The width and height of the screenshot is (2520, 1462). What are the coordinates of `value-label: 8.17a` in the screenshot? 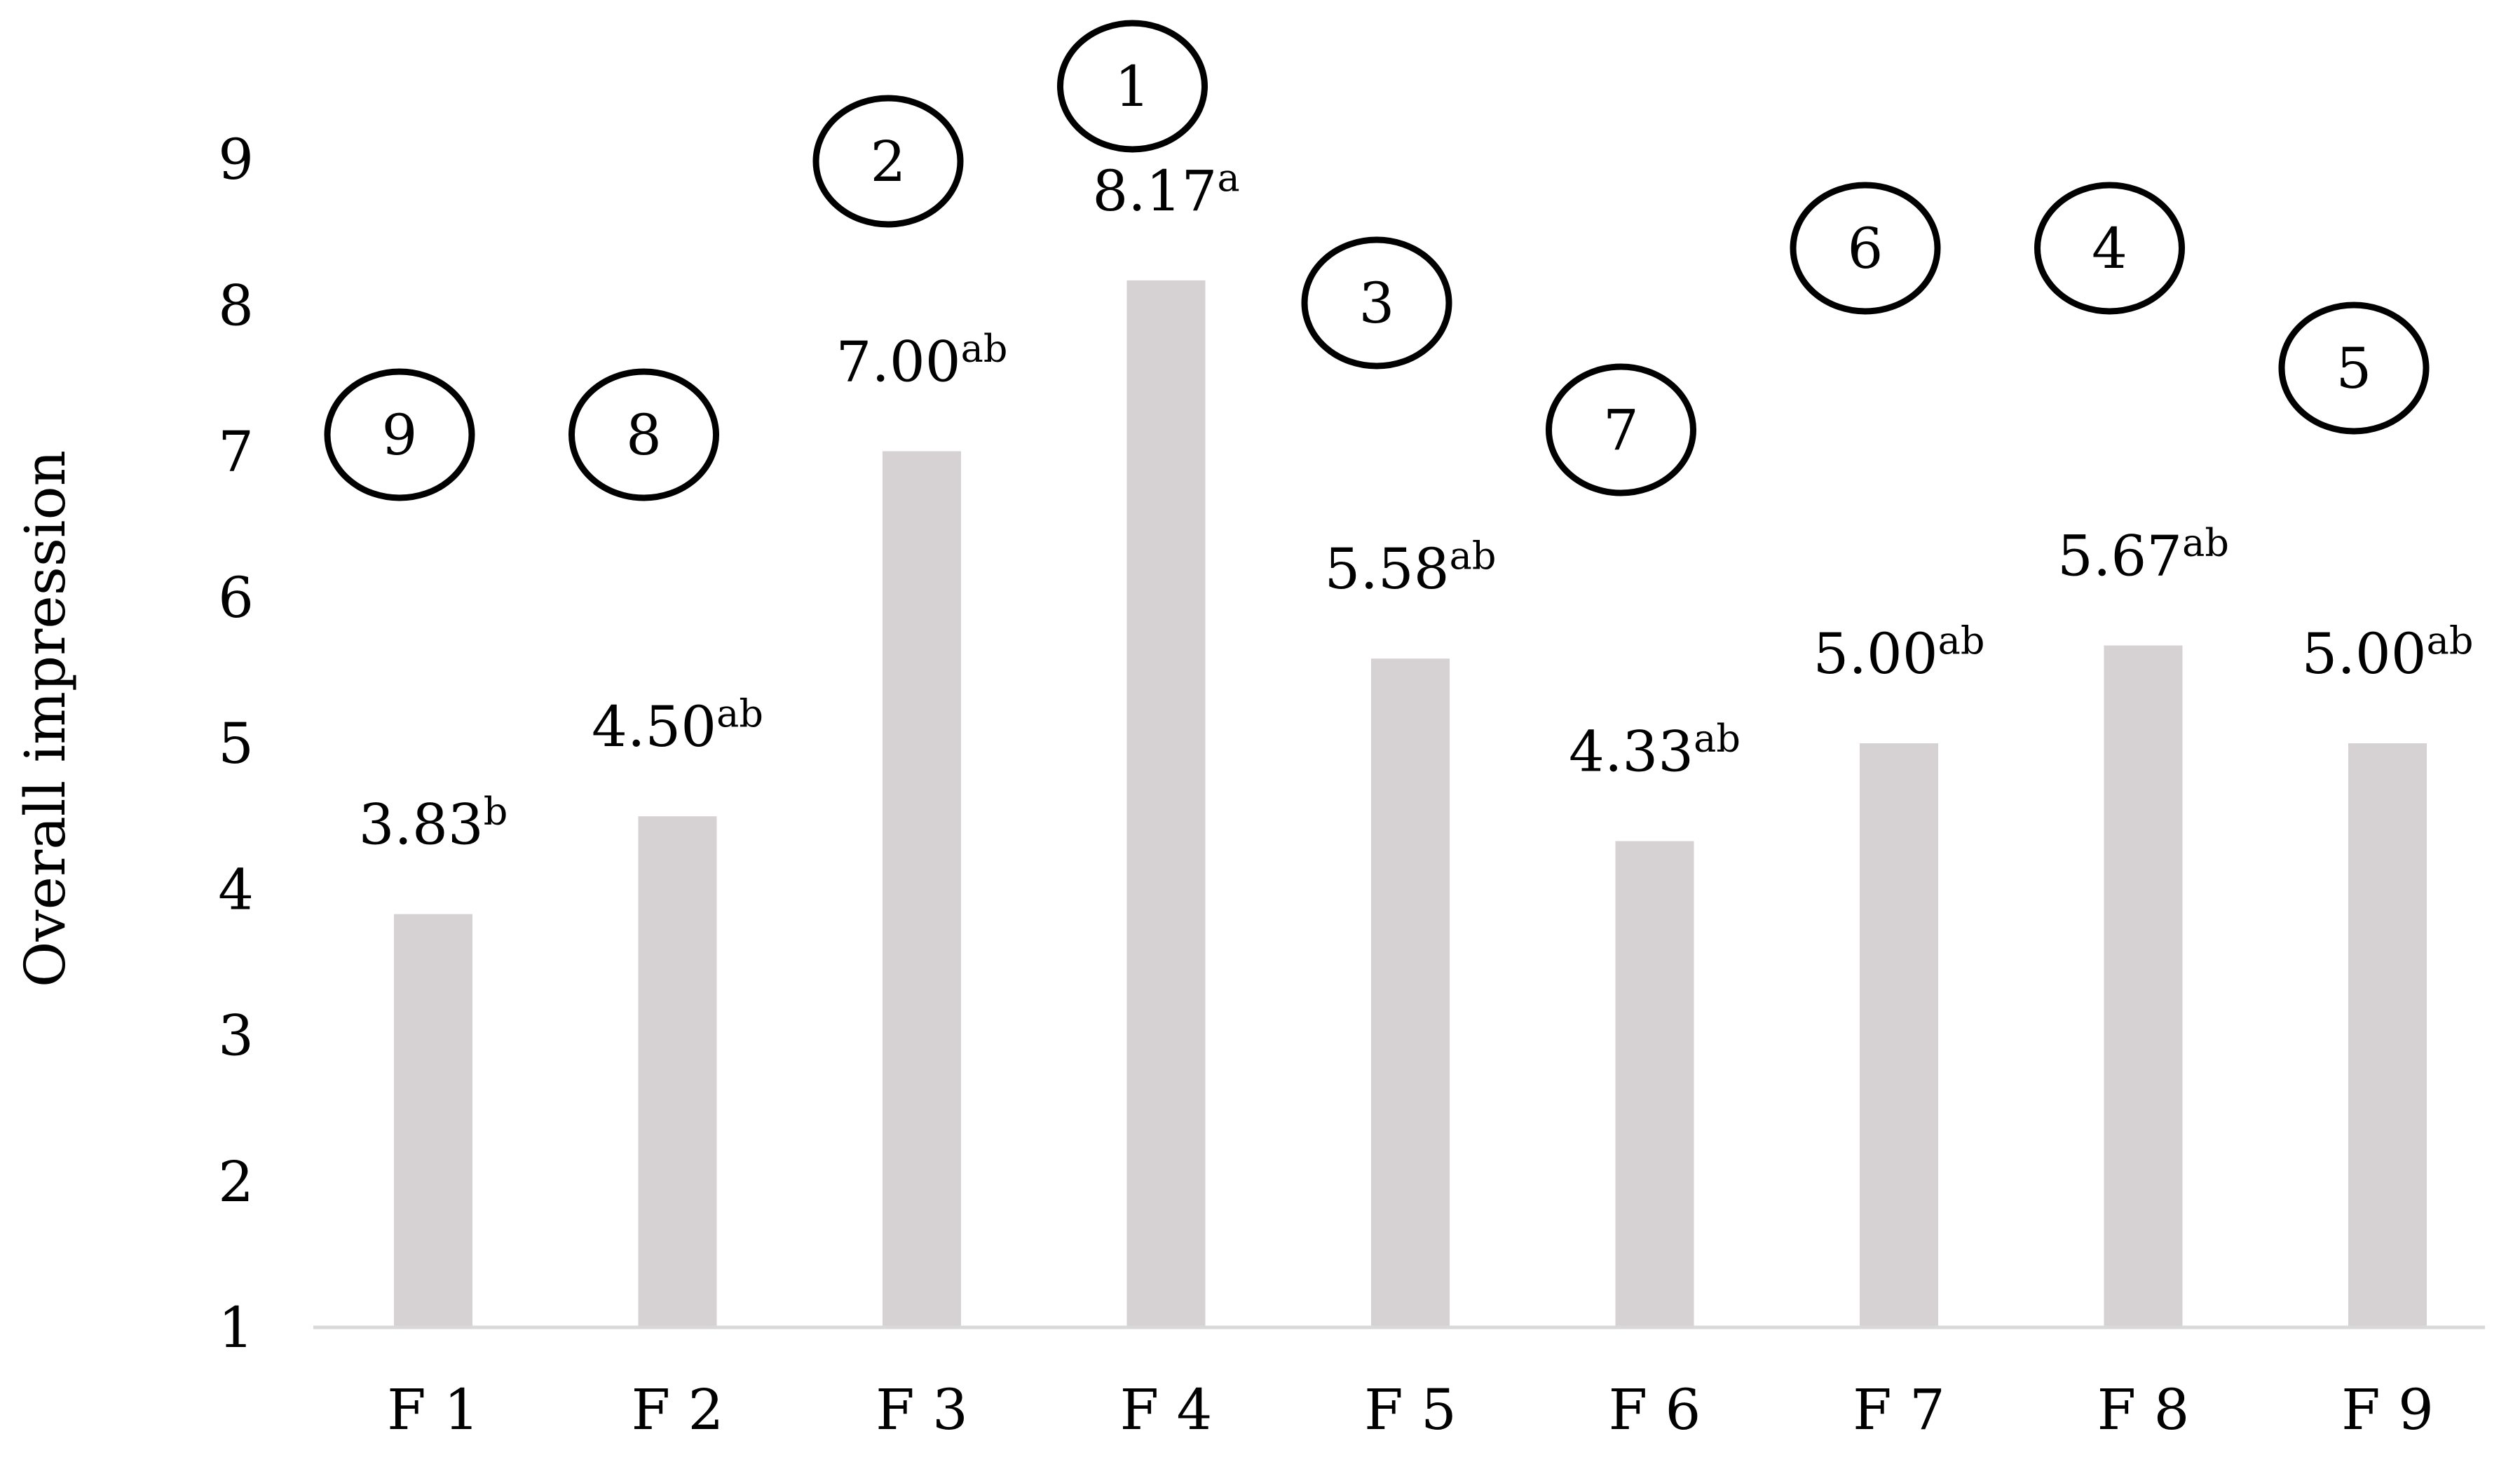 It's located at (1165, 190).